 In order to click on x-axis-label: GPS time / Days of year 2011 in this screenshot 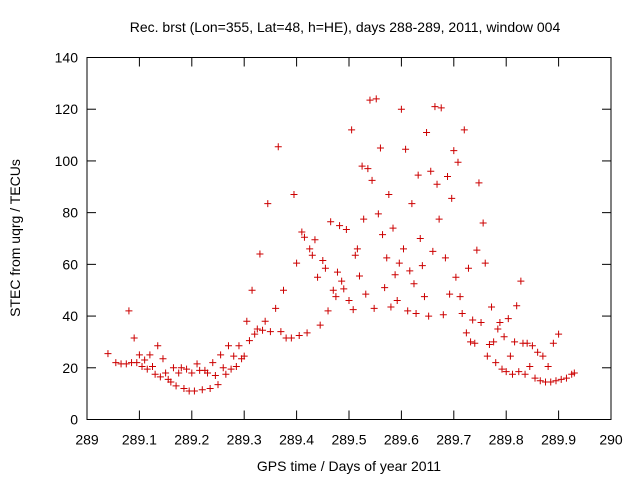, I will do `click(349, 466)`.